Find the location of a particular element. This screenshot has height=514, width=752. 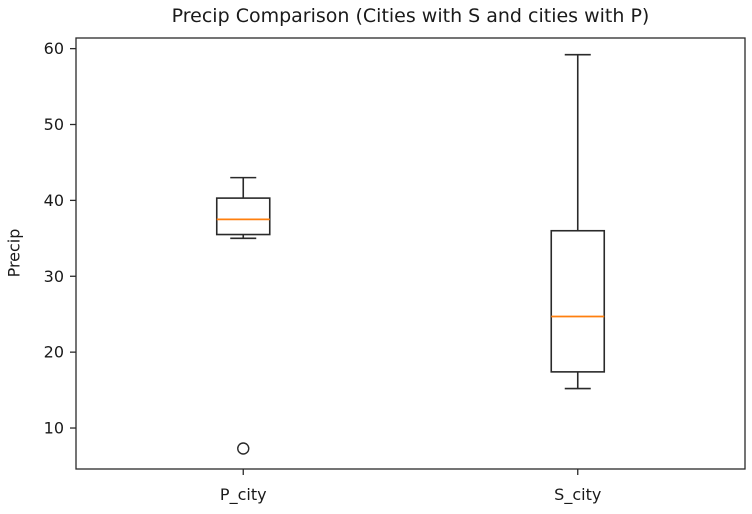

y-tick-label: 20 is located at coordinates (54, 352).